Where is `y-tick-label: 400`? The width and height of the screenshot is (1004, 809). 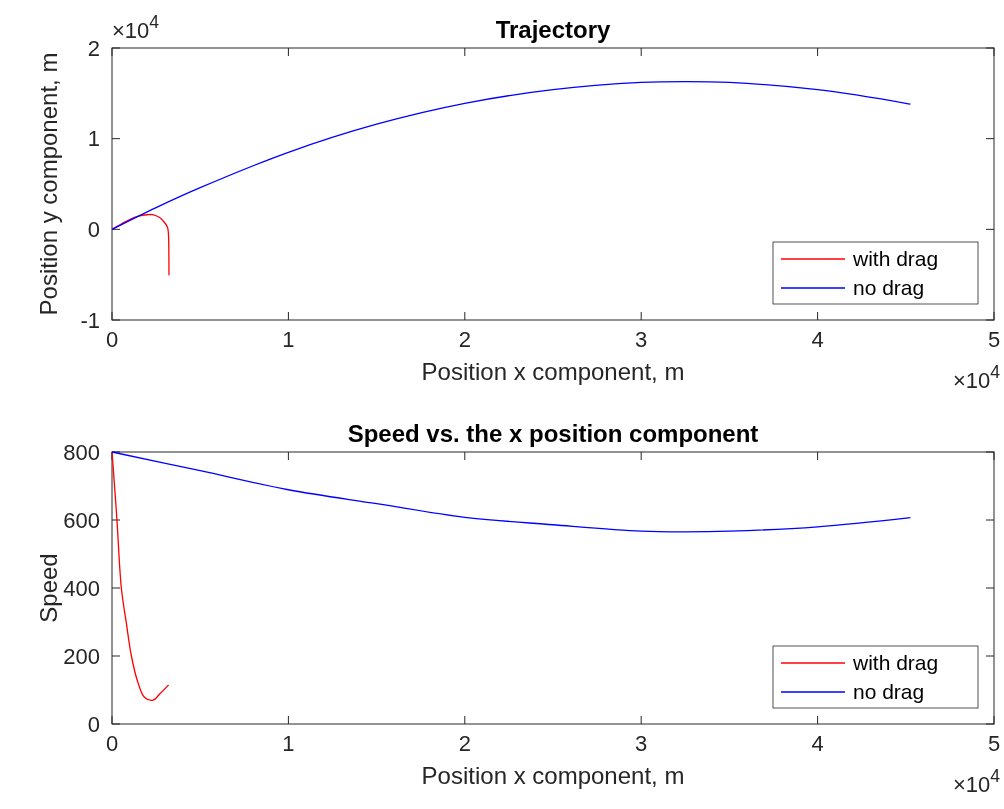
y-tick-label: 400 is located at coordinates (81, 588).